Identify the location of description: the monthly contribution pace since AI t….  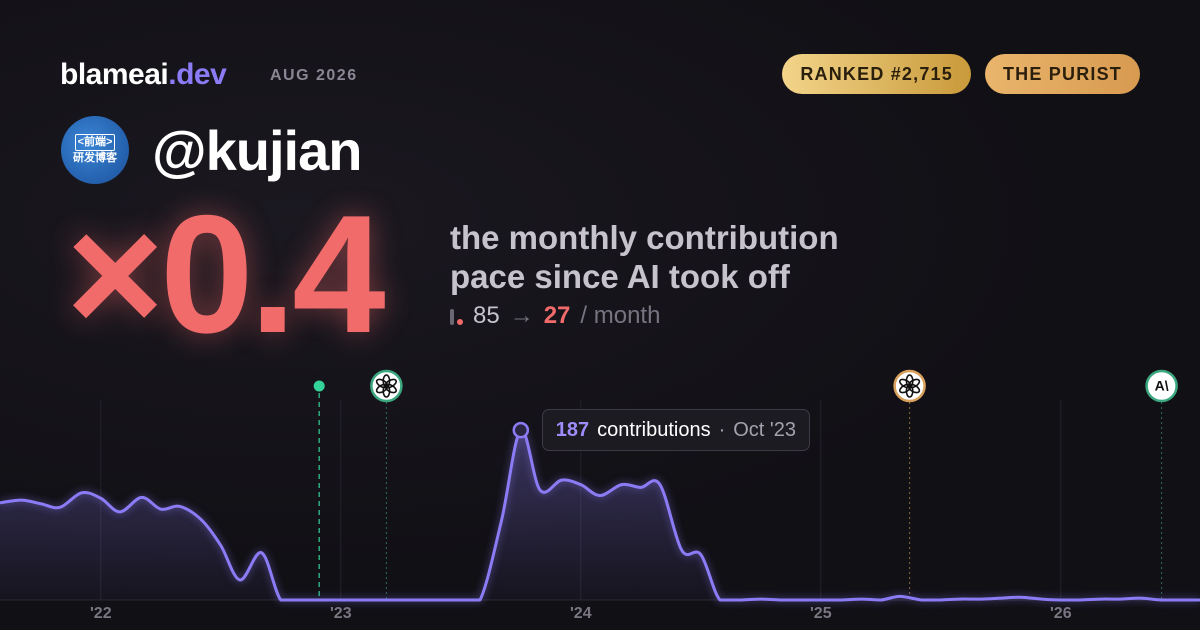
(644, 257).